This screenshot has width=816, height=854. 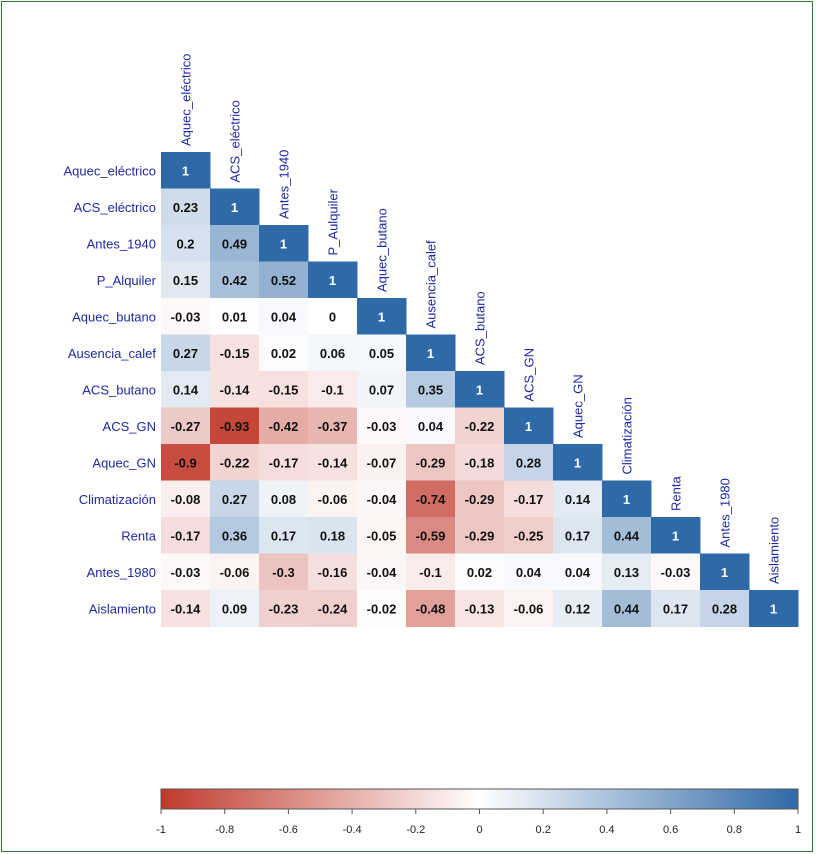 What do you see at coordinates (122, 608) in the screenshot?
I see `row-label: Aislamiento` at bounding box center [122, 608].